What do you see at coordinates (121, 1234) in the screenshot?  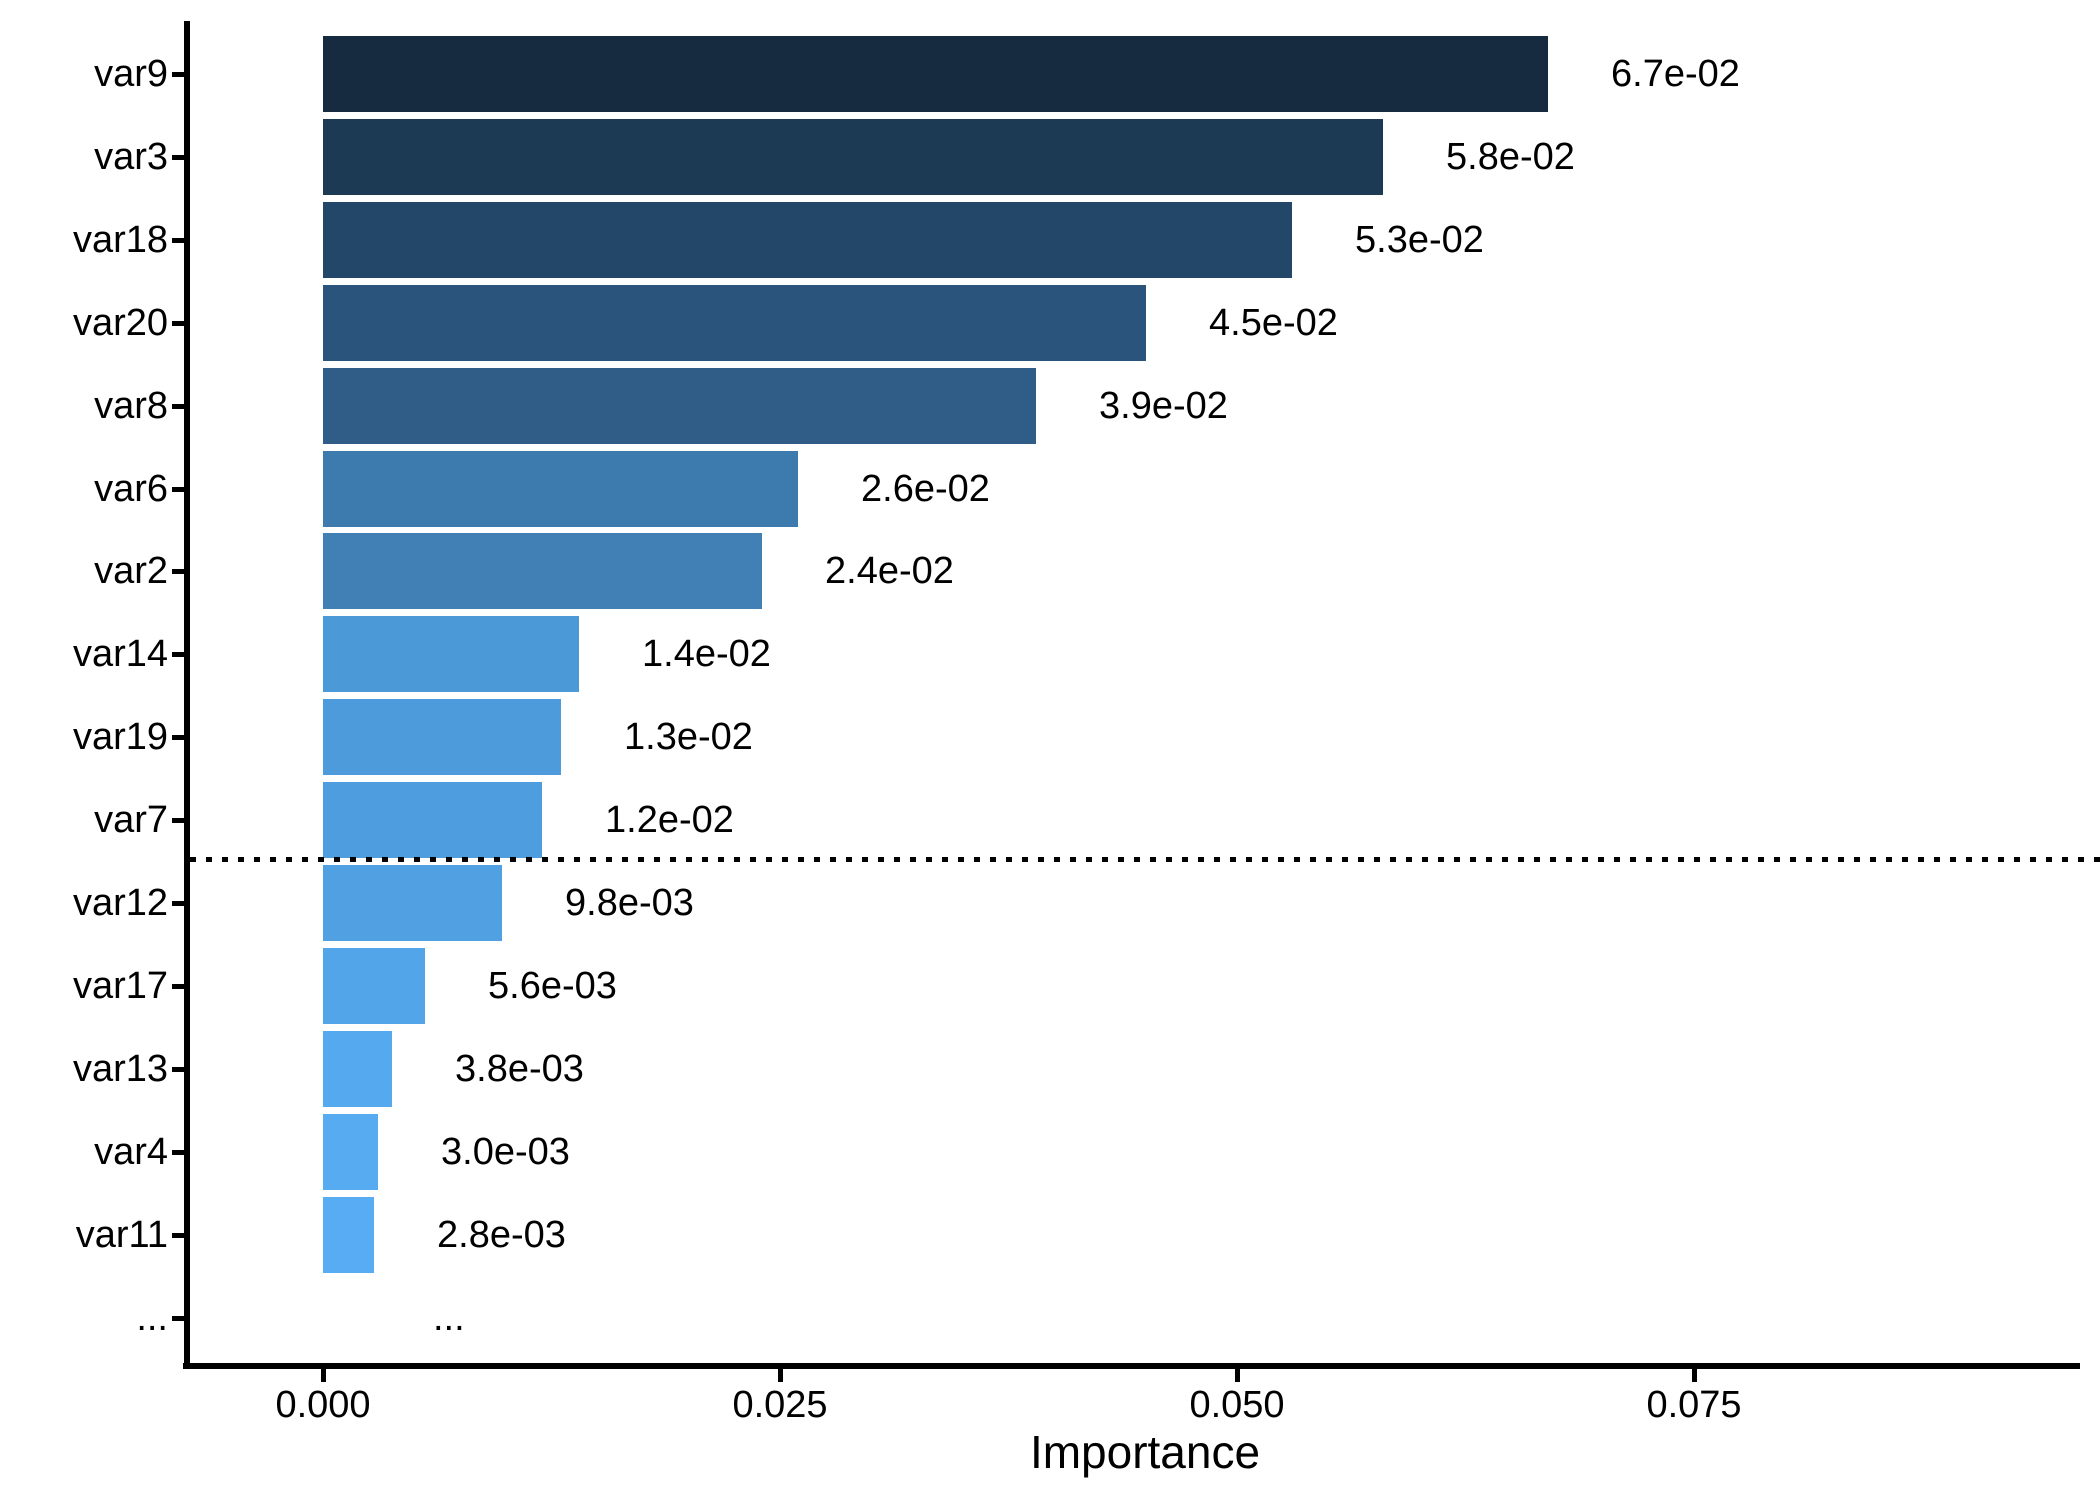 I see `y-axis-label: var11` at bounding box center [121, 1234].